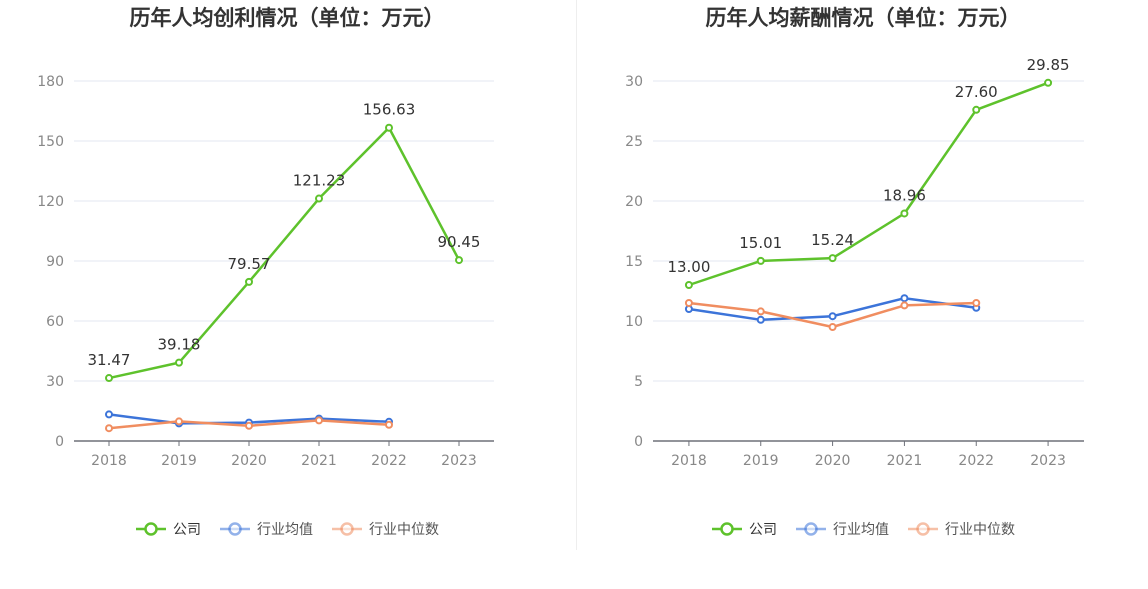 Image resolution: width=1148 pixels, height=589 pixels. I want to click on y-tick-label: 90, so click(55, 262).